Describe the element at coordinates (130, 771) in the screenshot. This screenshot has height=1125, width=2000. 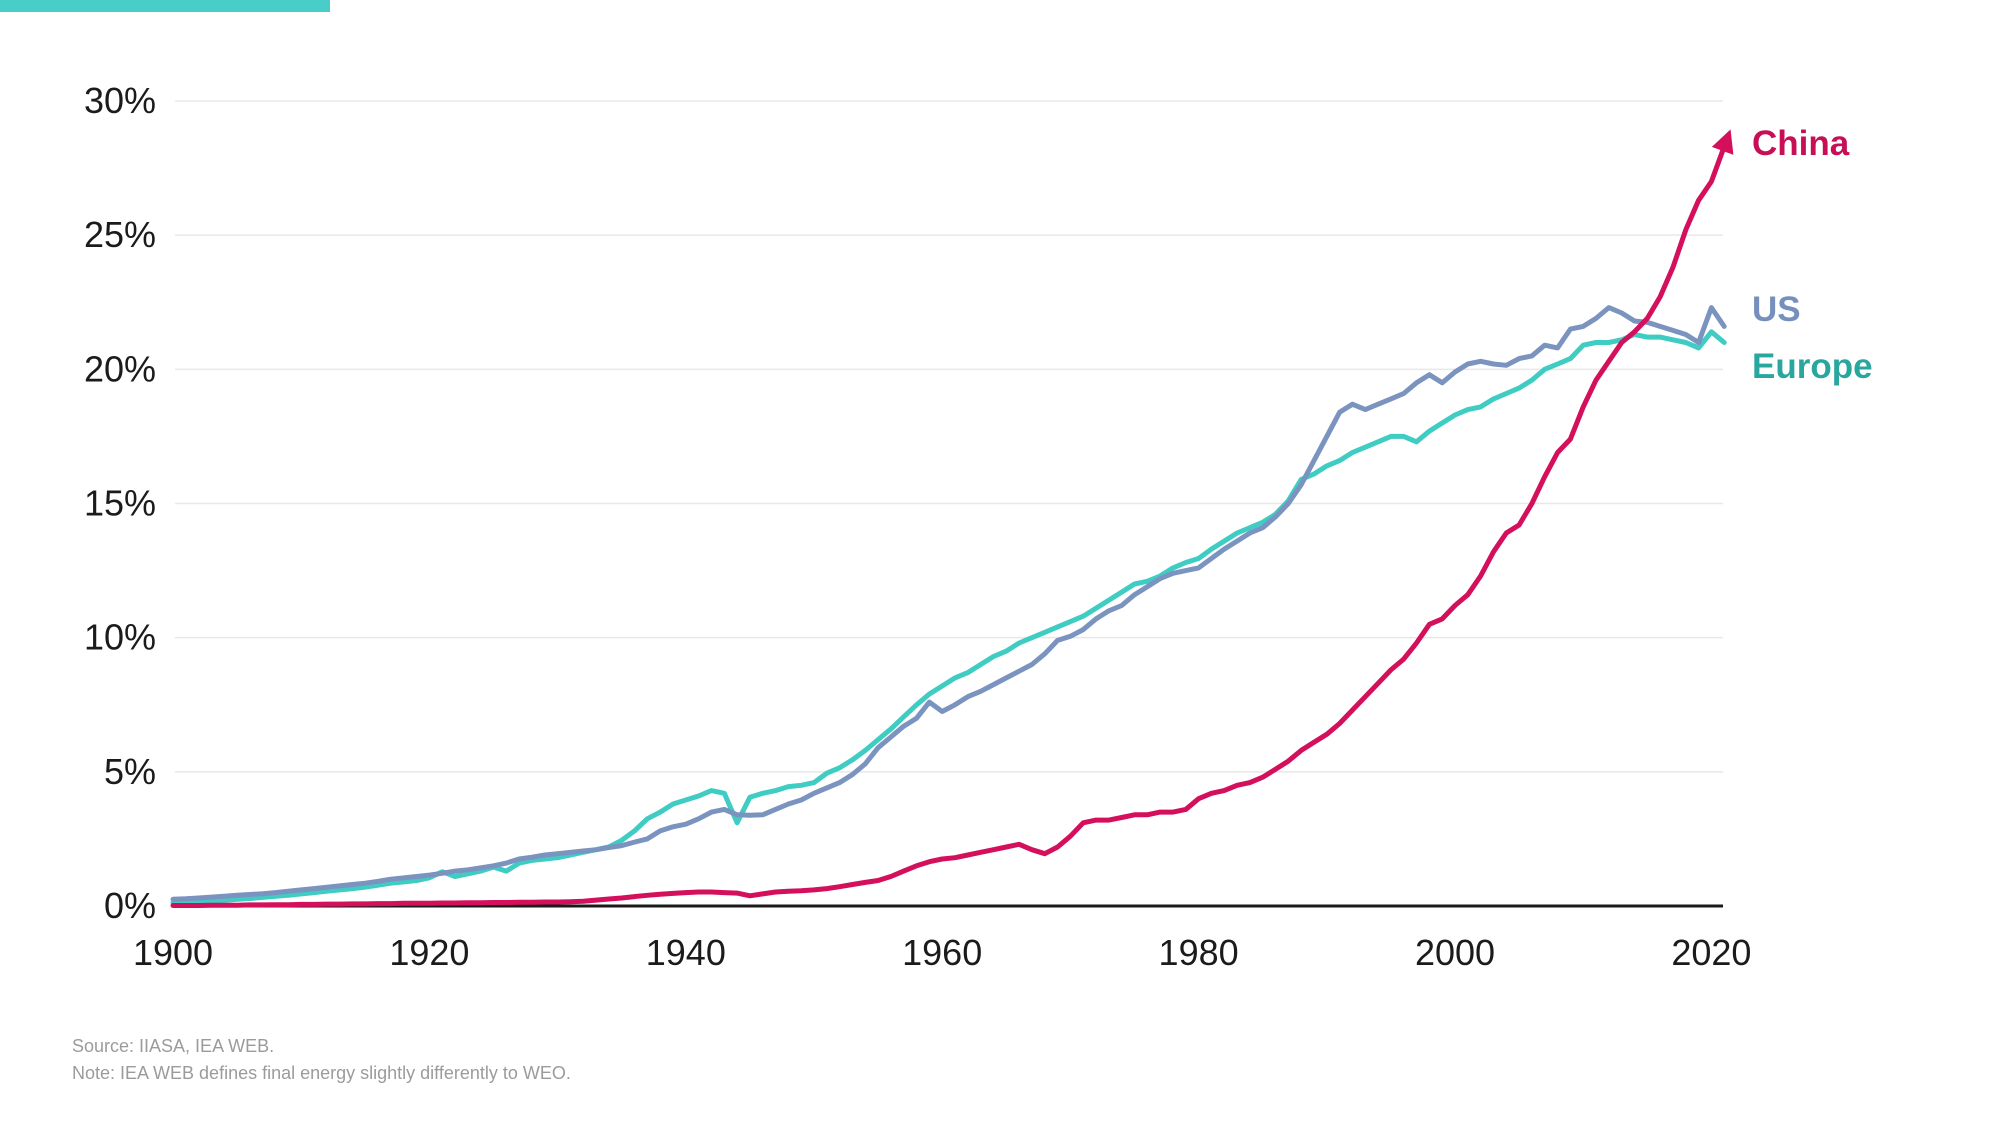
I see `y-tick-label: 5%` at that location.